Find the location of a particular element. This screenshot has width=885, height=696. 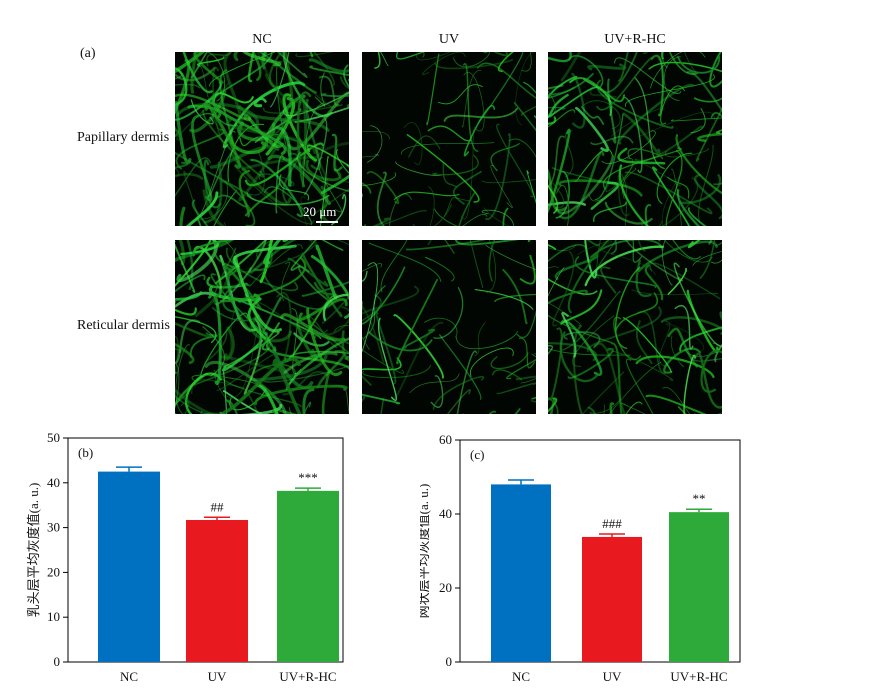

significance-label: ### is located at coordinates (612, 523).